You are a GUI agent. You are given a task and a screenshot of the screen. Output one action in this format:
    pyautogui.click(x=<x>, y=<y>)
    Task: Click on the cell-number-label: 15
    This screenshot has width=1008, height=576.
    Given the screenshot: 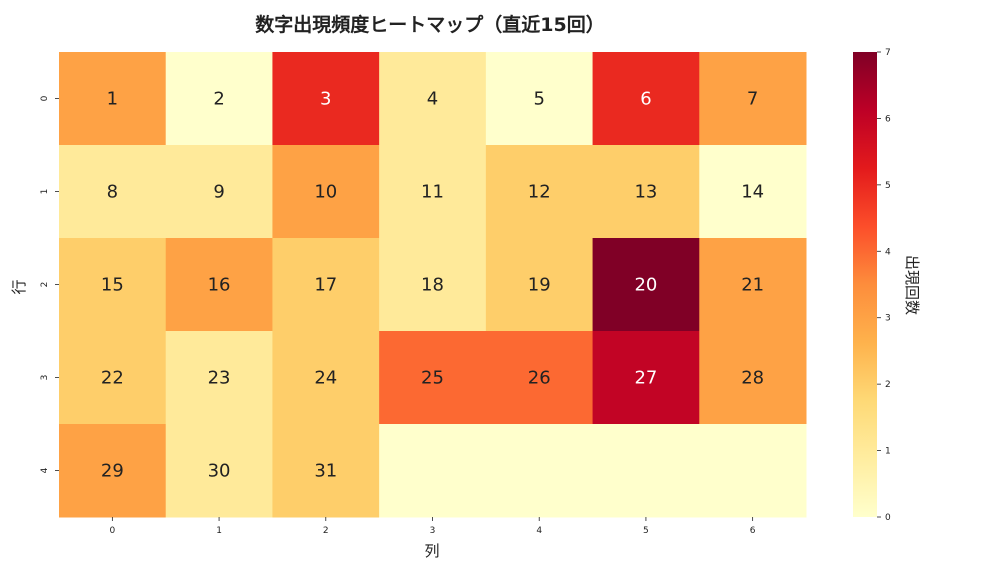 What is the action you would take?
    pyautogui.click(x=112, y=285)
    